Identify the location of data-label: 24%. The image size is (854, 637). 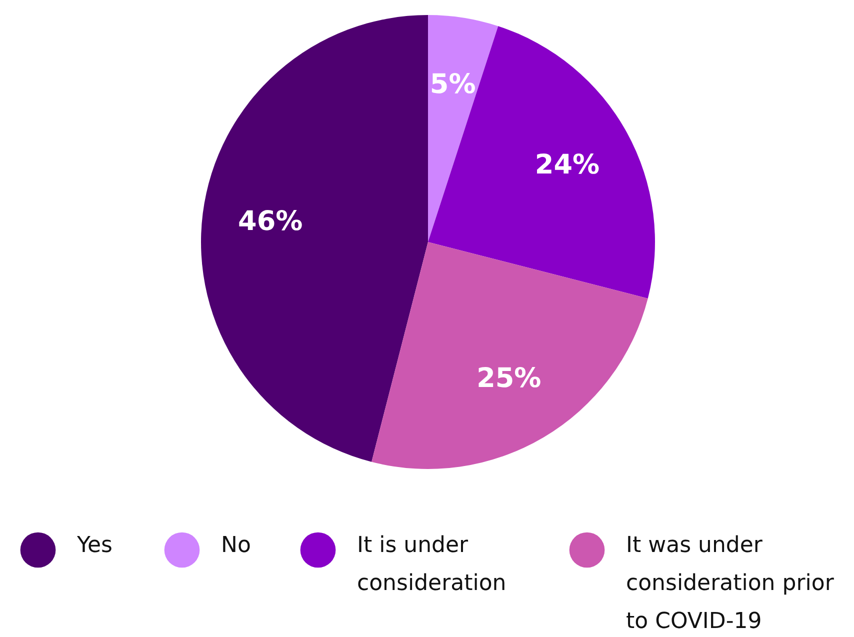
(567, 164).